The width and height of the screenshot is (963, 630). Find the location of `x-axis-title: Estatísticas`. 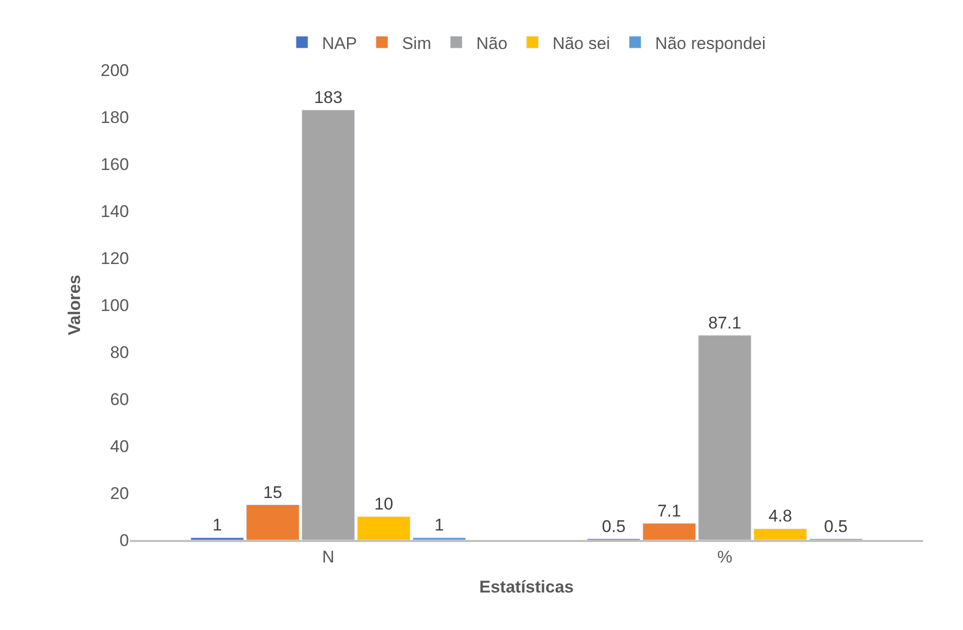

x-axis-title: Estatísticas is located at coordinates (526, 586).